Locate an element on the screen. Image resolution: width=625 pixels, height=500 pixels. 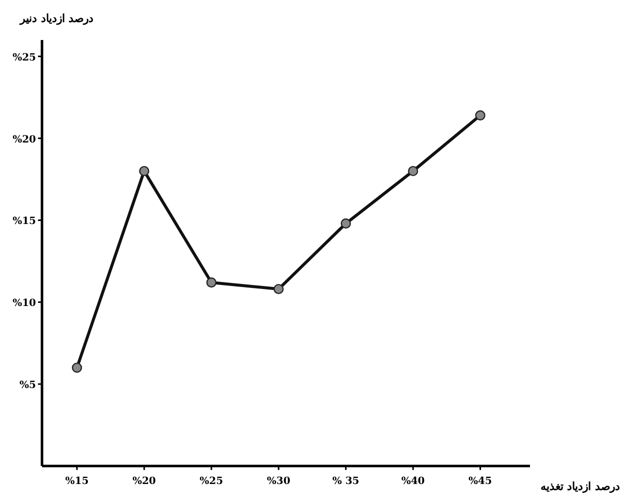
x-tick-label: %45 is located at coordinates (480, 481).